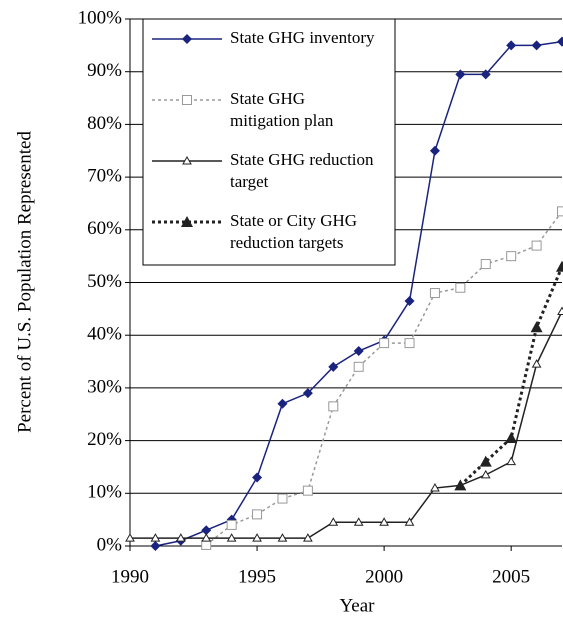 The width and height of the screenshot is (563, 618). I want to click on x-tick-label: 2005, so click(511, 576).